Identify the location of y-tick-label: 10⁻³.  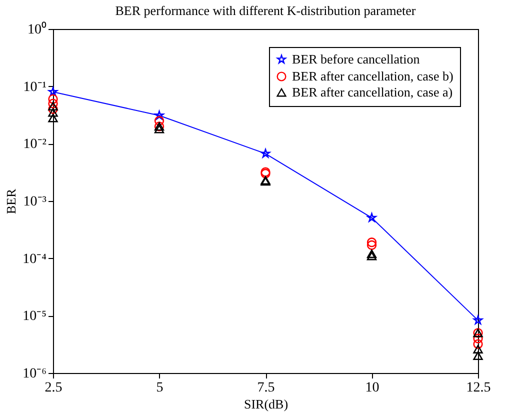
(34, 202).